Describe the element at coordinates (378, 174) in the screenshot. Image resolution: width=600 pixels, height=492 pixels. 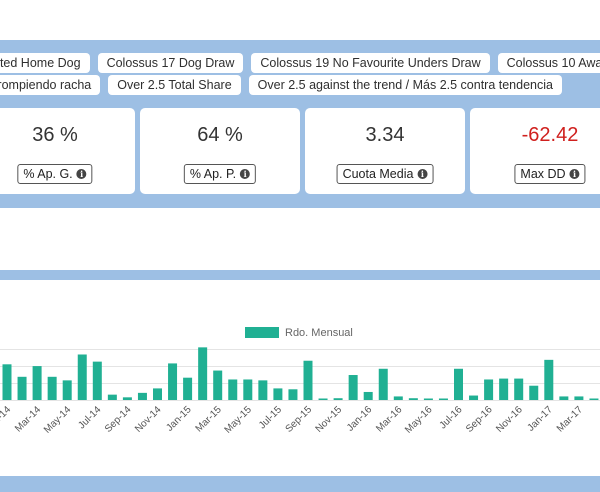
I see `stat-label-text: Cuota Media` at that location.